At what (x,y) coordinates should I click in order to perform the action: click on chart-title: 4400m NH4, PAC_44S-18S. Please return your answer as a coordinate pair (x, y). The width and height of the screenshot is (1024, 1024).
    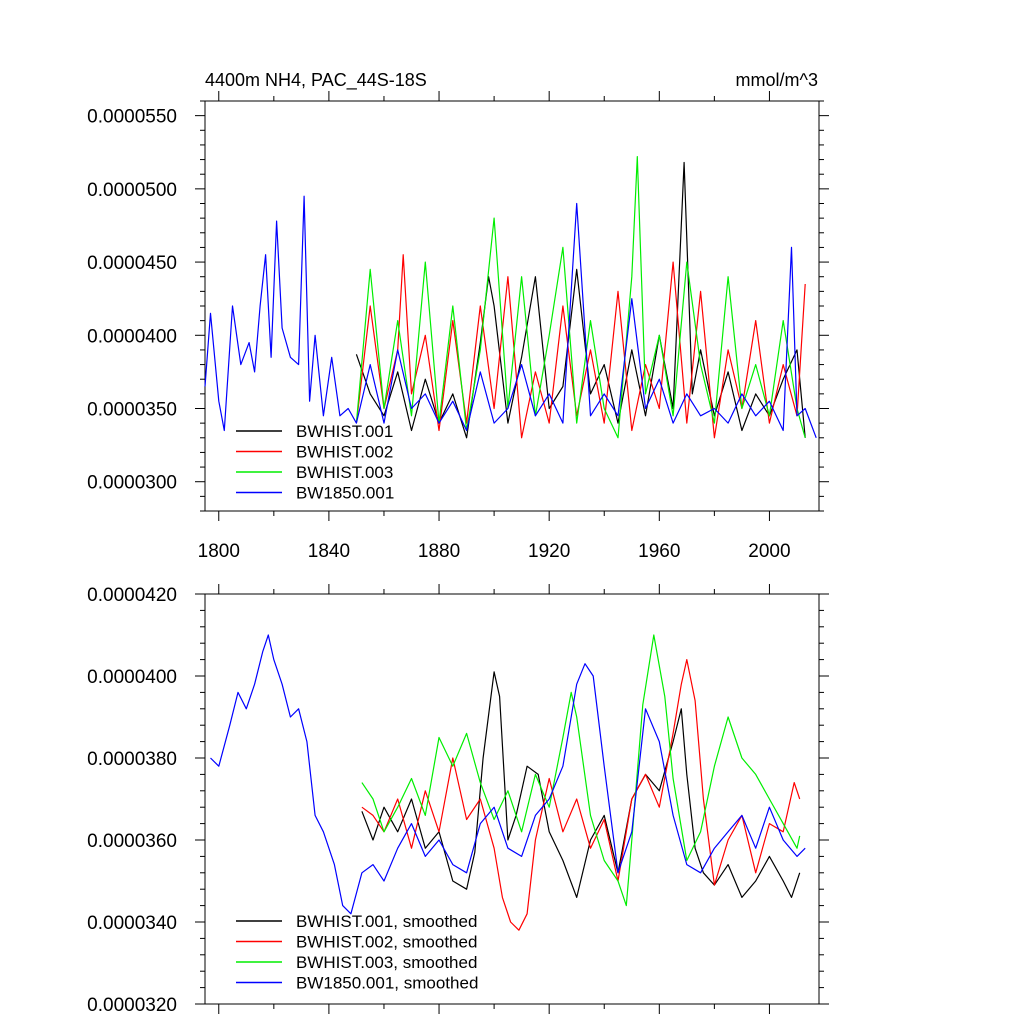
    Looking at the image, I should click on (316, 80).